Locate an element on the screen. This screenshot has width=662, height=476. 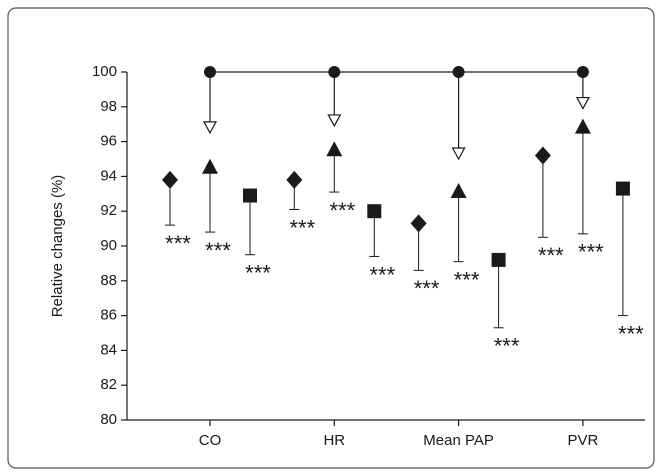
x-tick-label: HR is located at coordinates (334, 440).